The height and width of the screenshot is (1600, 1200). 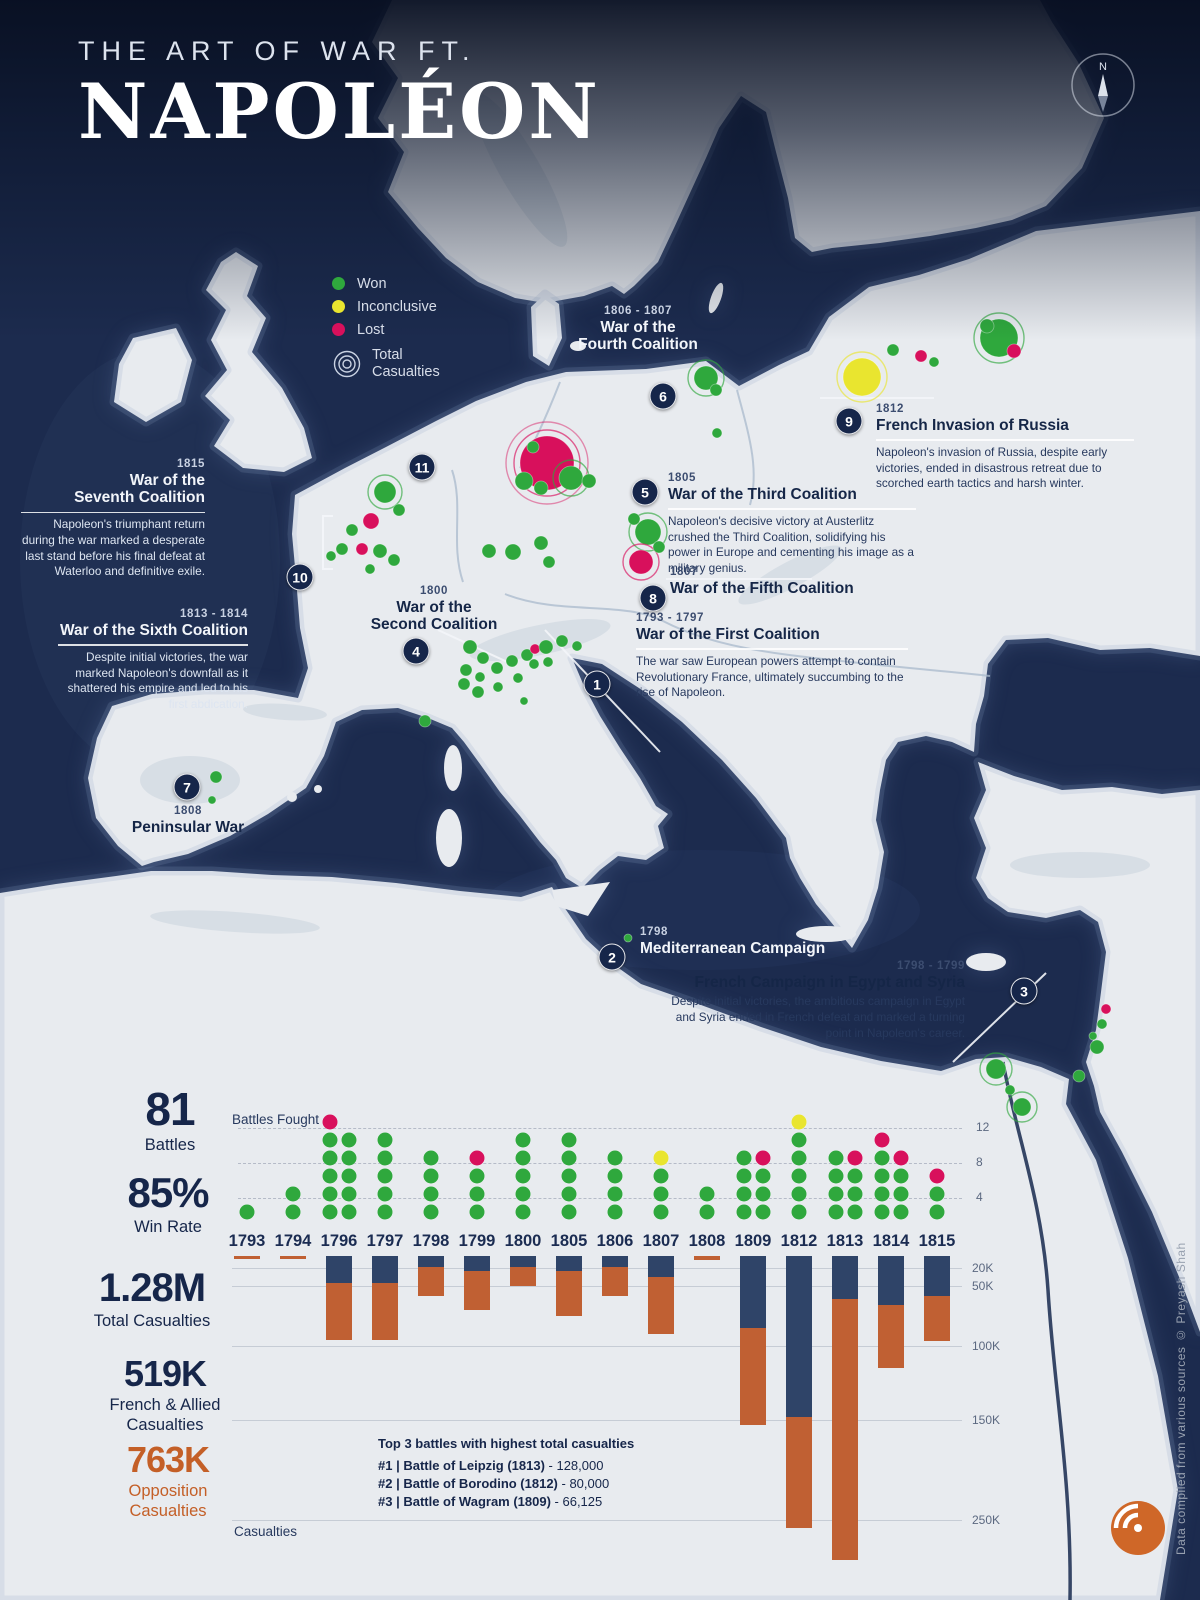 What do you see at coordinates (168, 1192) in the screenshot?
I see `stat-value: 85%` at bounding box center [168, 1192].